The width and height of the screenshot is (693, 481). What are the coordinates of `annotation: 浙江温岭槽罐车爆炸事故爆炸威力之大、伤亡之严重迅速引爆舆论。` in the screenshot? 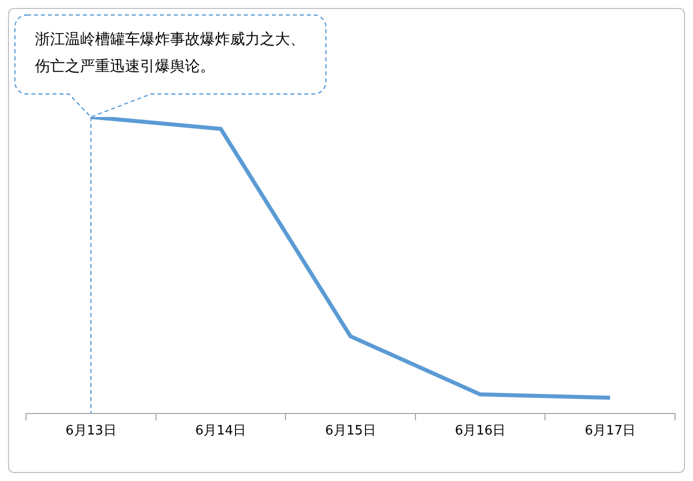 It's located at (169, 52).